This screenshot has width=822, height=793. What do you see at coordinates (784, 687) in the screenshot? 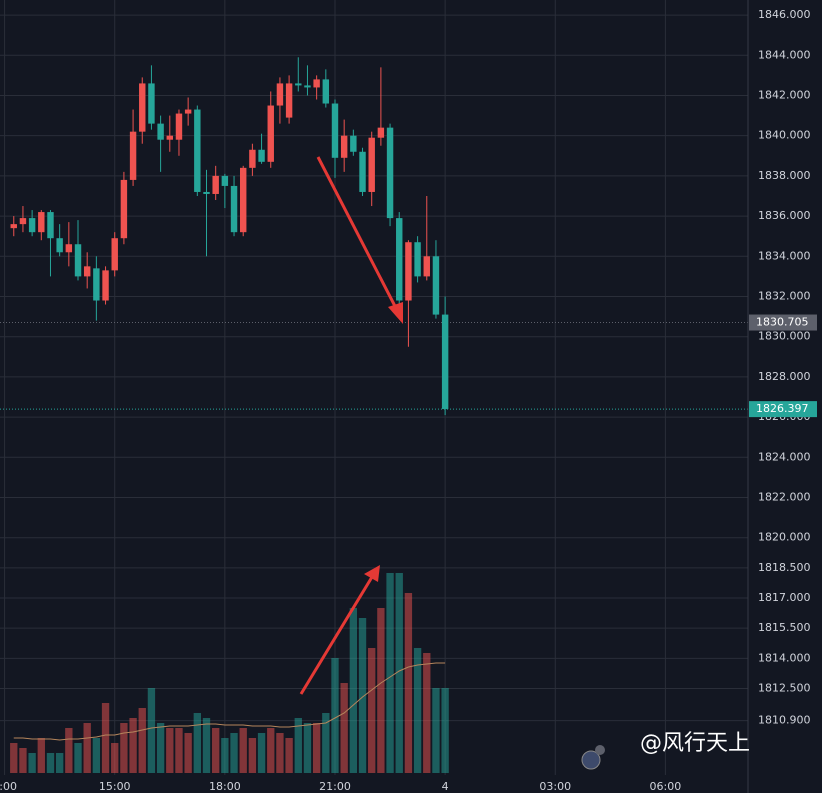
I see `y-tick-label: 1812.500` at bounding box center [784, 687].